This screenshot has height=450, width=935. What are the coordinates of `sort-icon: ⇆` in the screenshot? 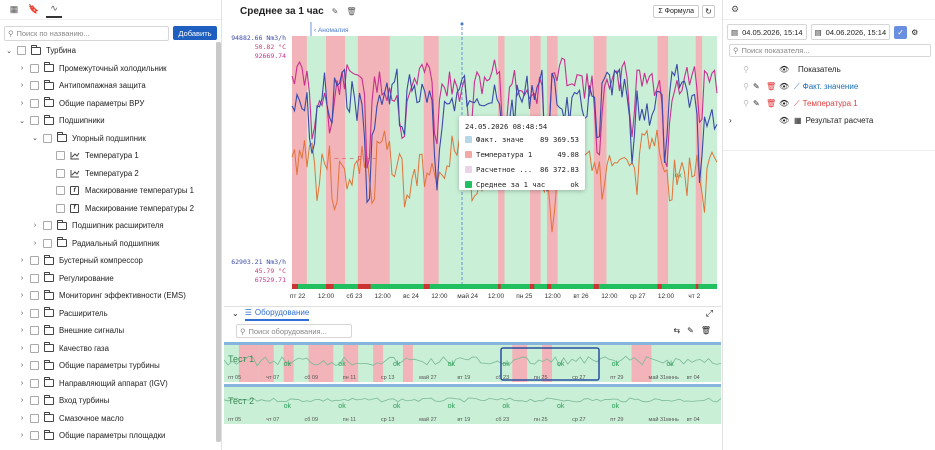 It's located at (677, 330).